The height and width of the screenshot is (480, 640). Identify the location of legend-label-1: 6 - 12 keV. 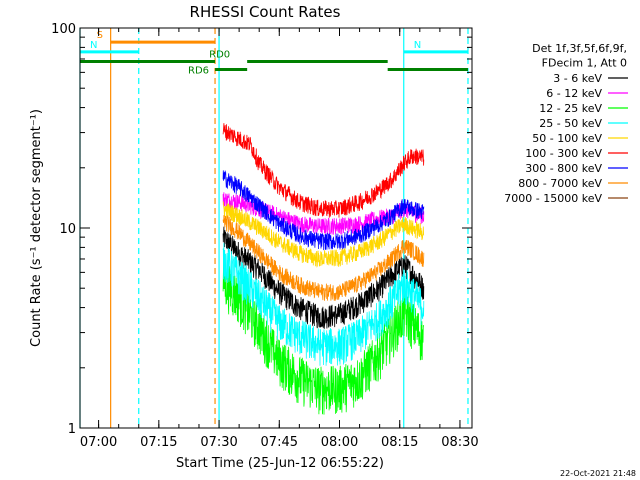
(574, 93).